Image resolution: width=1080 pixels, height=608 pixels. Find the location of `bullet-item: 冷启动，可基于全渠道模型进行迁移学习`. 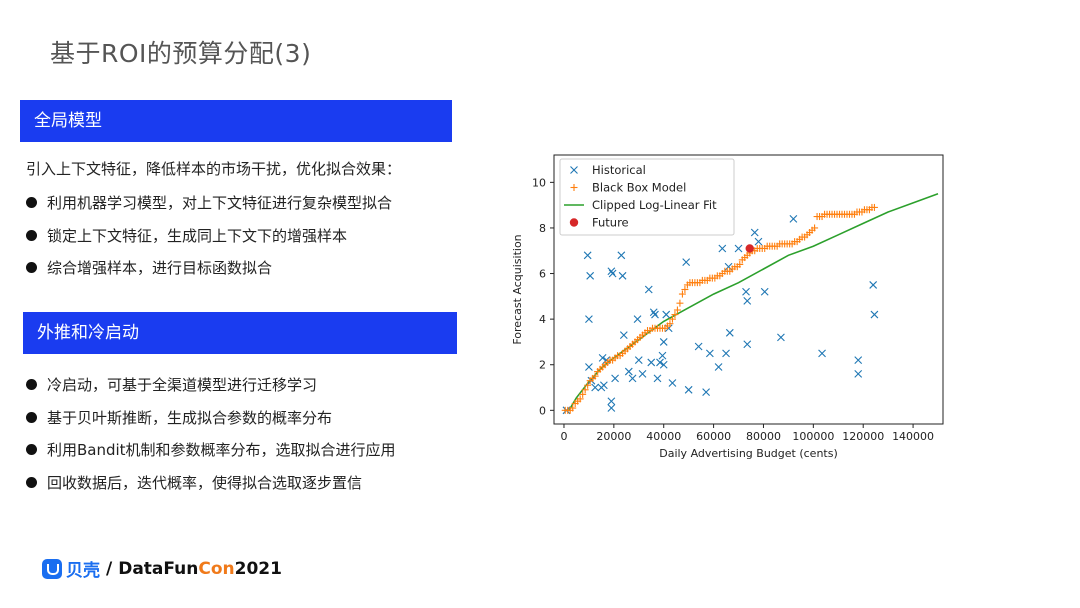

bullet-item: 冷启动，可基于全渠道模型进行迁移学习 is located at coordinates (211, 390).